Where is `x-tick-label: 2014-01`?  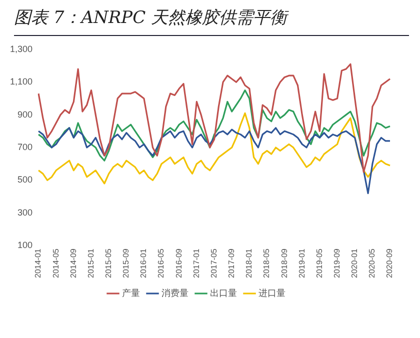
x-tick-label: 2014-01 is located at coordinates (38, 263).